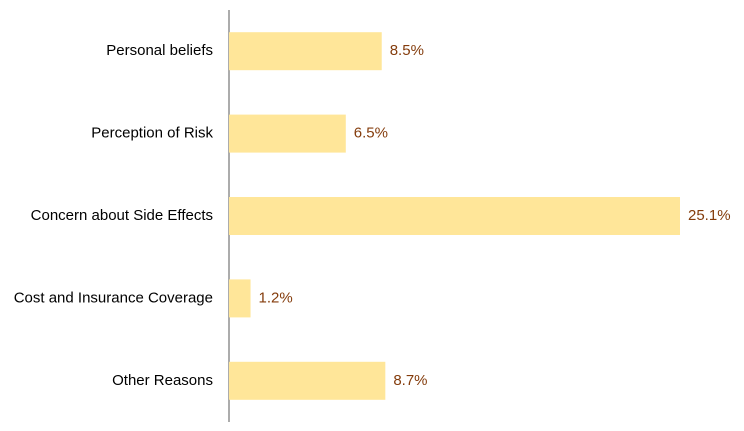  I want to click on data-label: 6.5%, so click(371, 133).